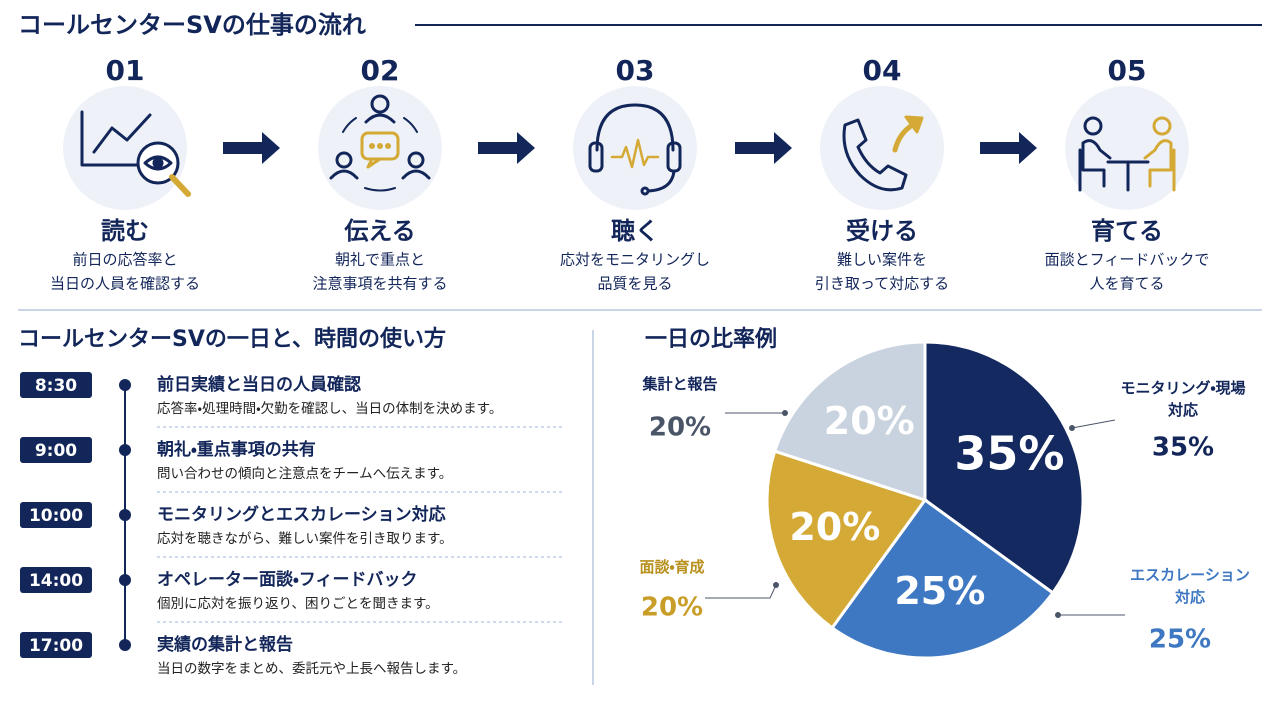  What do you see at coordinates (125, 231) in the screenshot?
I see `step-title: 読む` at bounding box center [125, 231].